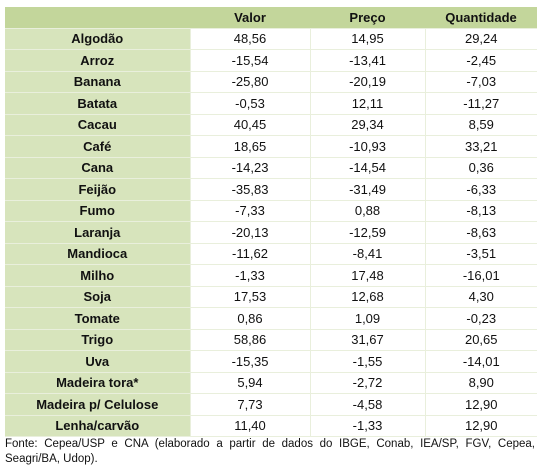  What do you see at coordinates (367, 297) in the screenshot?
I see `cell: 12,68` at bounding box center [367, 297].